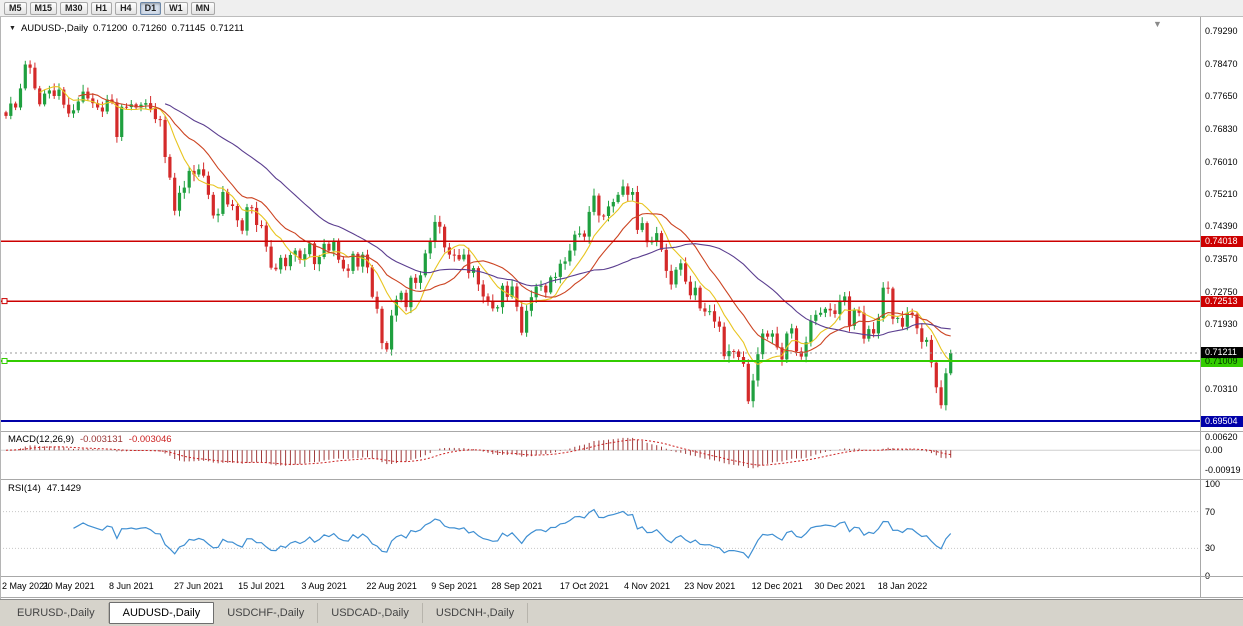 The height and width of the screenshot is (626, 1243). What do you see at coordinates (101, 8) in the screenshot?
I see `timeframe-button-h1: H1` at bounding box center [101, 8].